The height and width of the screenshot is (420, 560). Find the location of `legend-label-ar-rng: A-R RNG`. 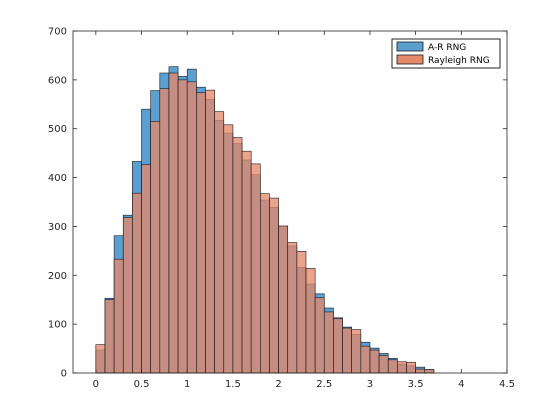

legend-label-ar-rng: A-R RNG is located at coordinates (447, 48).